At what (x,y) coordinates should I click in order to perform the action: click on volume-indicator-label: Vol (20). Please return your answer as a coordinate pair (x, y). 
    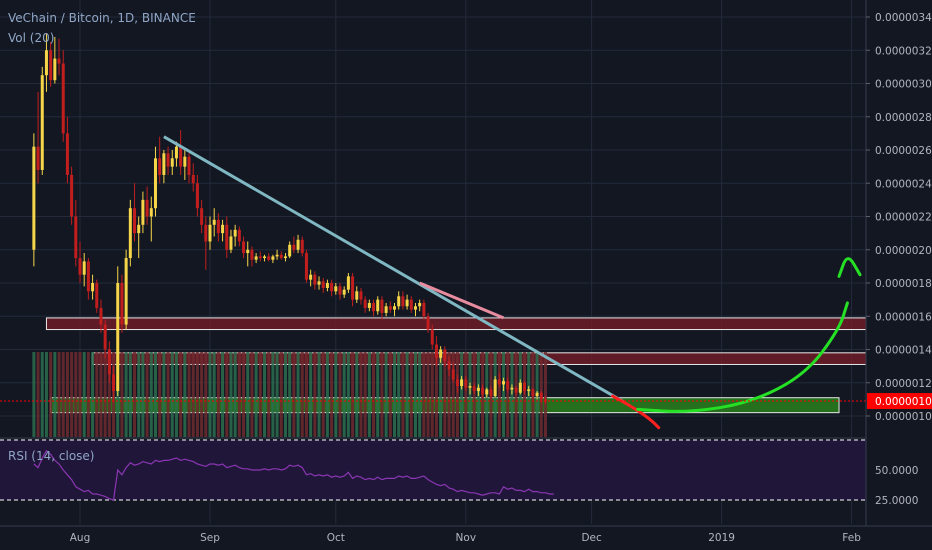
    Looking at the image, I should click on (31, 38).